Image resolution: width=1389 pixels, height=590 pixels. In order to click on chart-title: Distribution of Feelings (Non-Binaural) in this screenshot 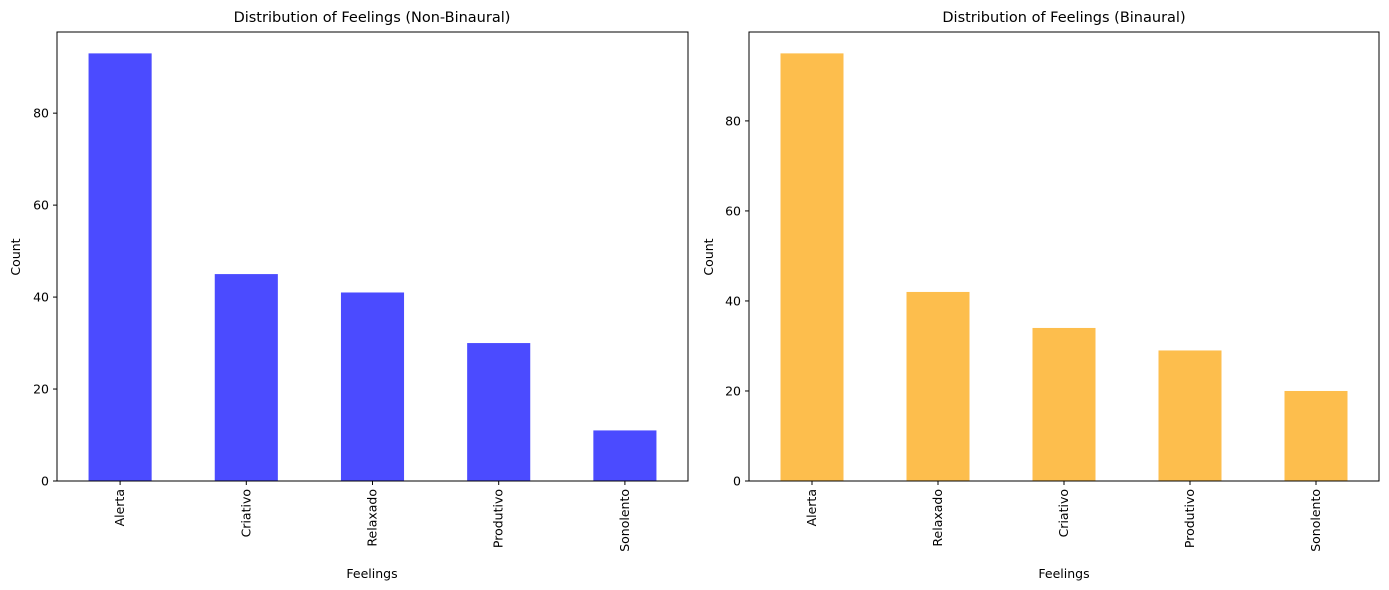, I will do `click(372, 18)`.